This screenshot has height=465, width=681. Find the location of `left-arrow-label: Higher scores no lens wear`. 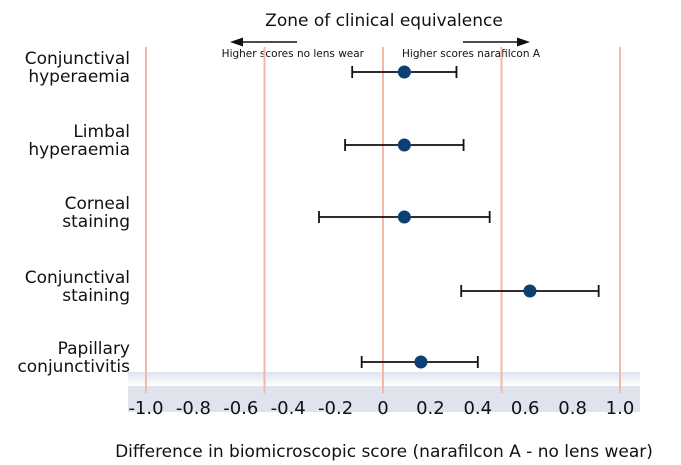

left-arrow-label: Higher scores no lens wear is located at coordinates (293, 54).